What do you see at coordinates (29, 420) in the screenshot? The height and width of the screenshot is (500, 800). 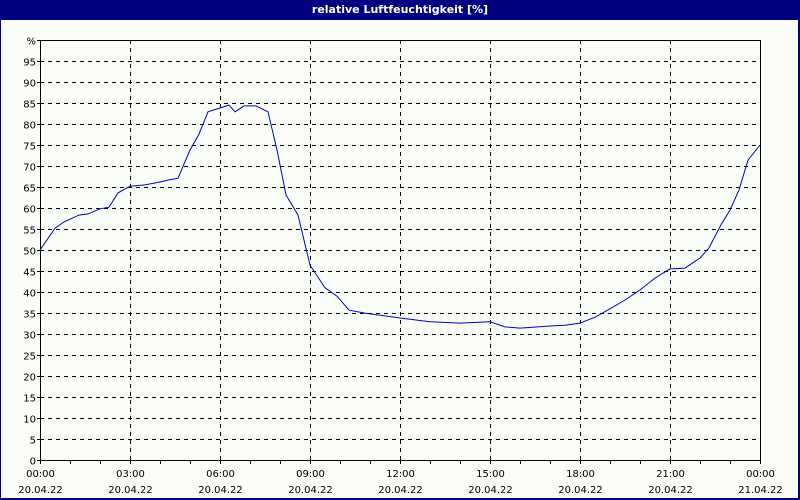 I see `y-tick-label: 10` at bounding box center [29, 420].